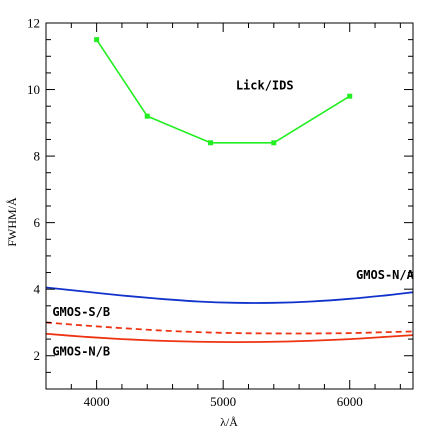 This screenshot has width=436, height=436. What do you see at coordinates (229, 337) in the screenshot?
I see `series-line-gmos-n-b` at bounding box center [229, 337].